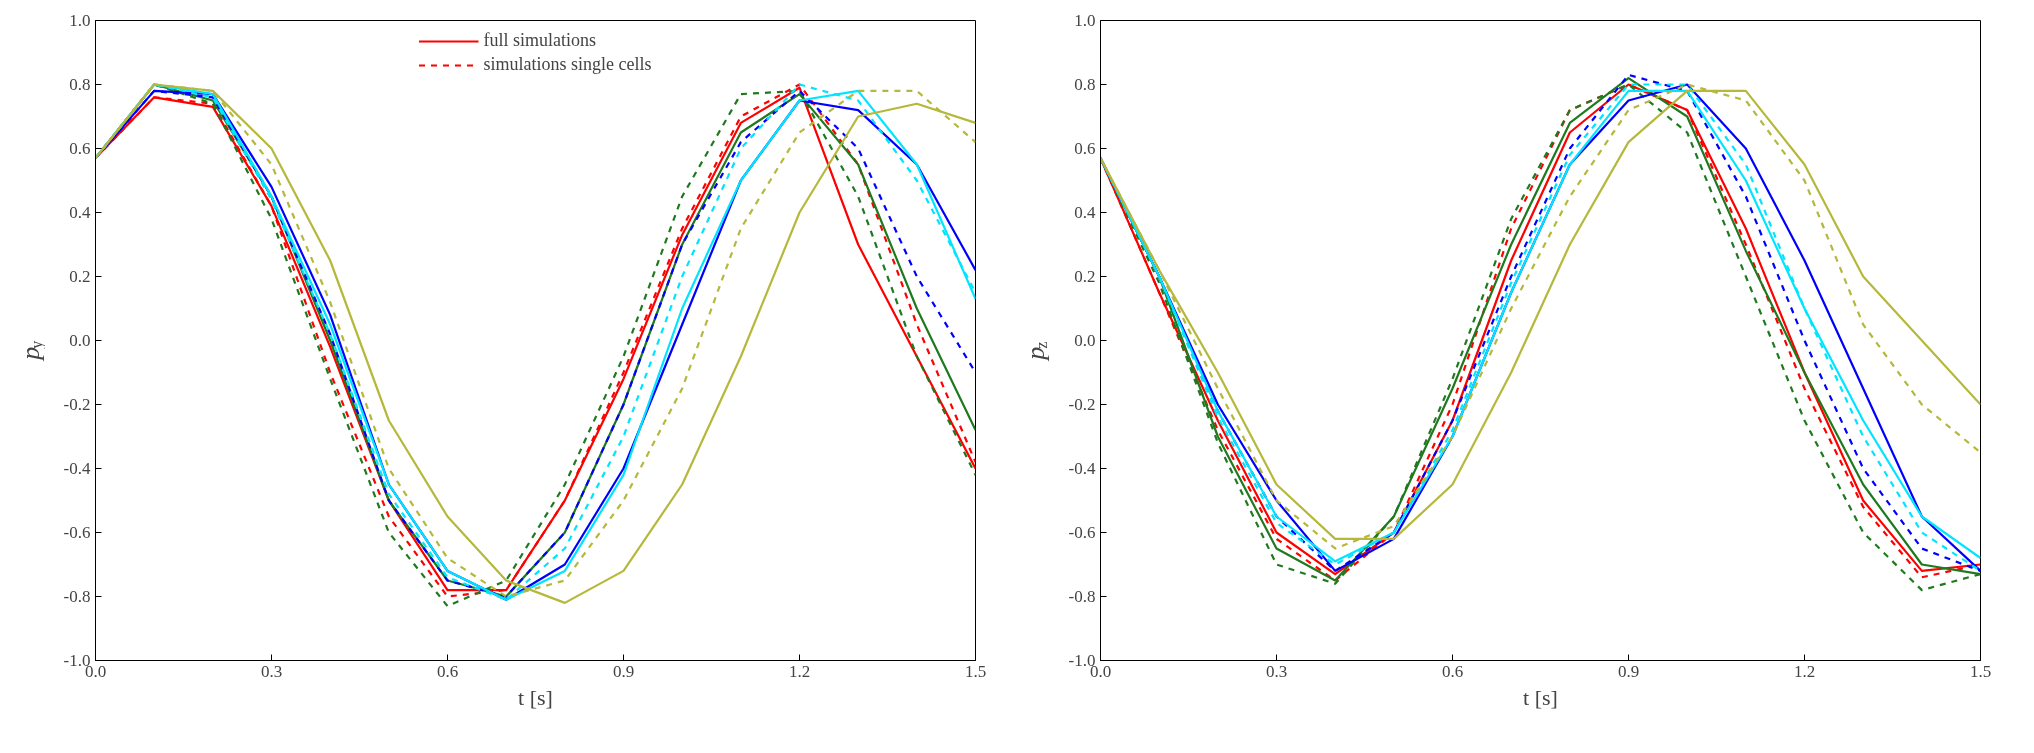  Describe the element at coordinates (1035, 351) in the screenshot. I see `y-axis-title: pz` at that location.